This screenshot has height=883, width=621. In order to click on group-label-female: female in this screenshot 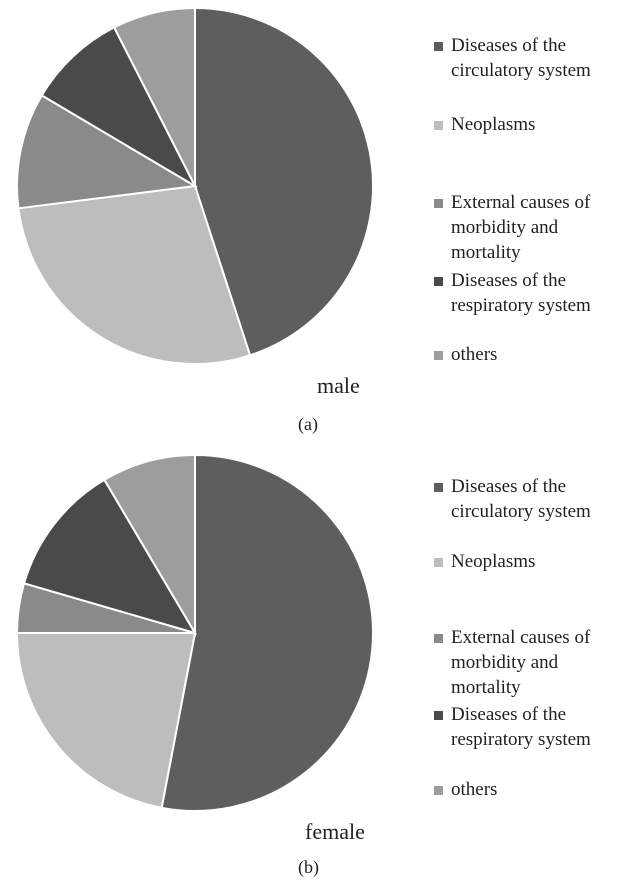, I will do `click(335, 832)`.